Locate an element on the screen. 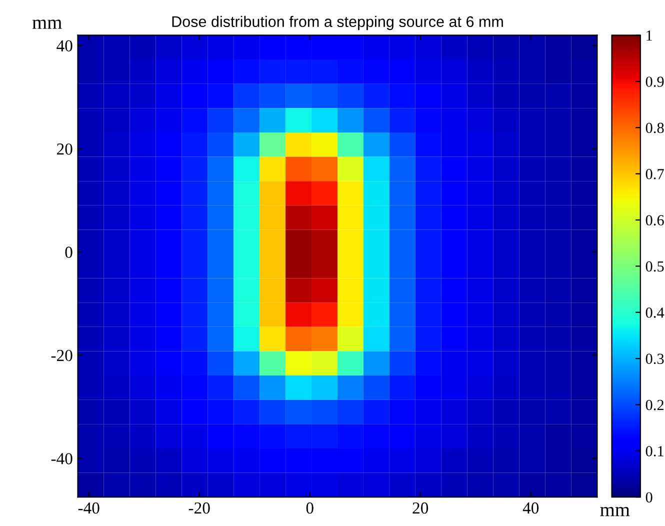 The image size is (665, 526). x-axis-title: mm is located at coordinates (615, 511).